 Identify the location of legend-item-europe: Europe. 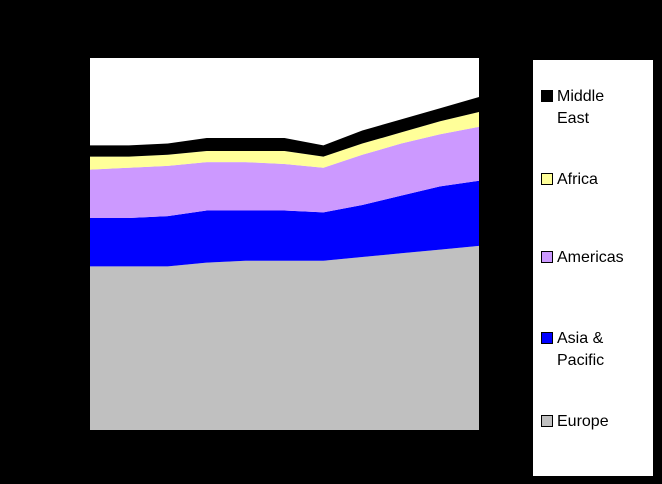
(575, 422).